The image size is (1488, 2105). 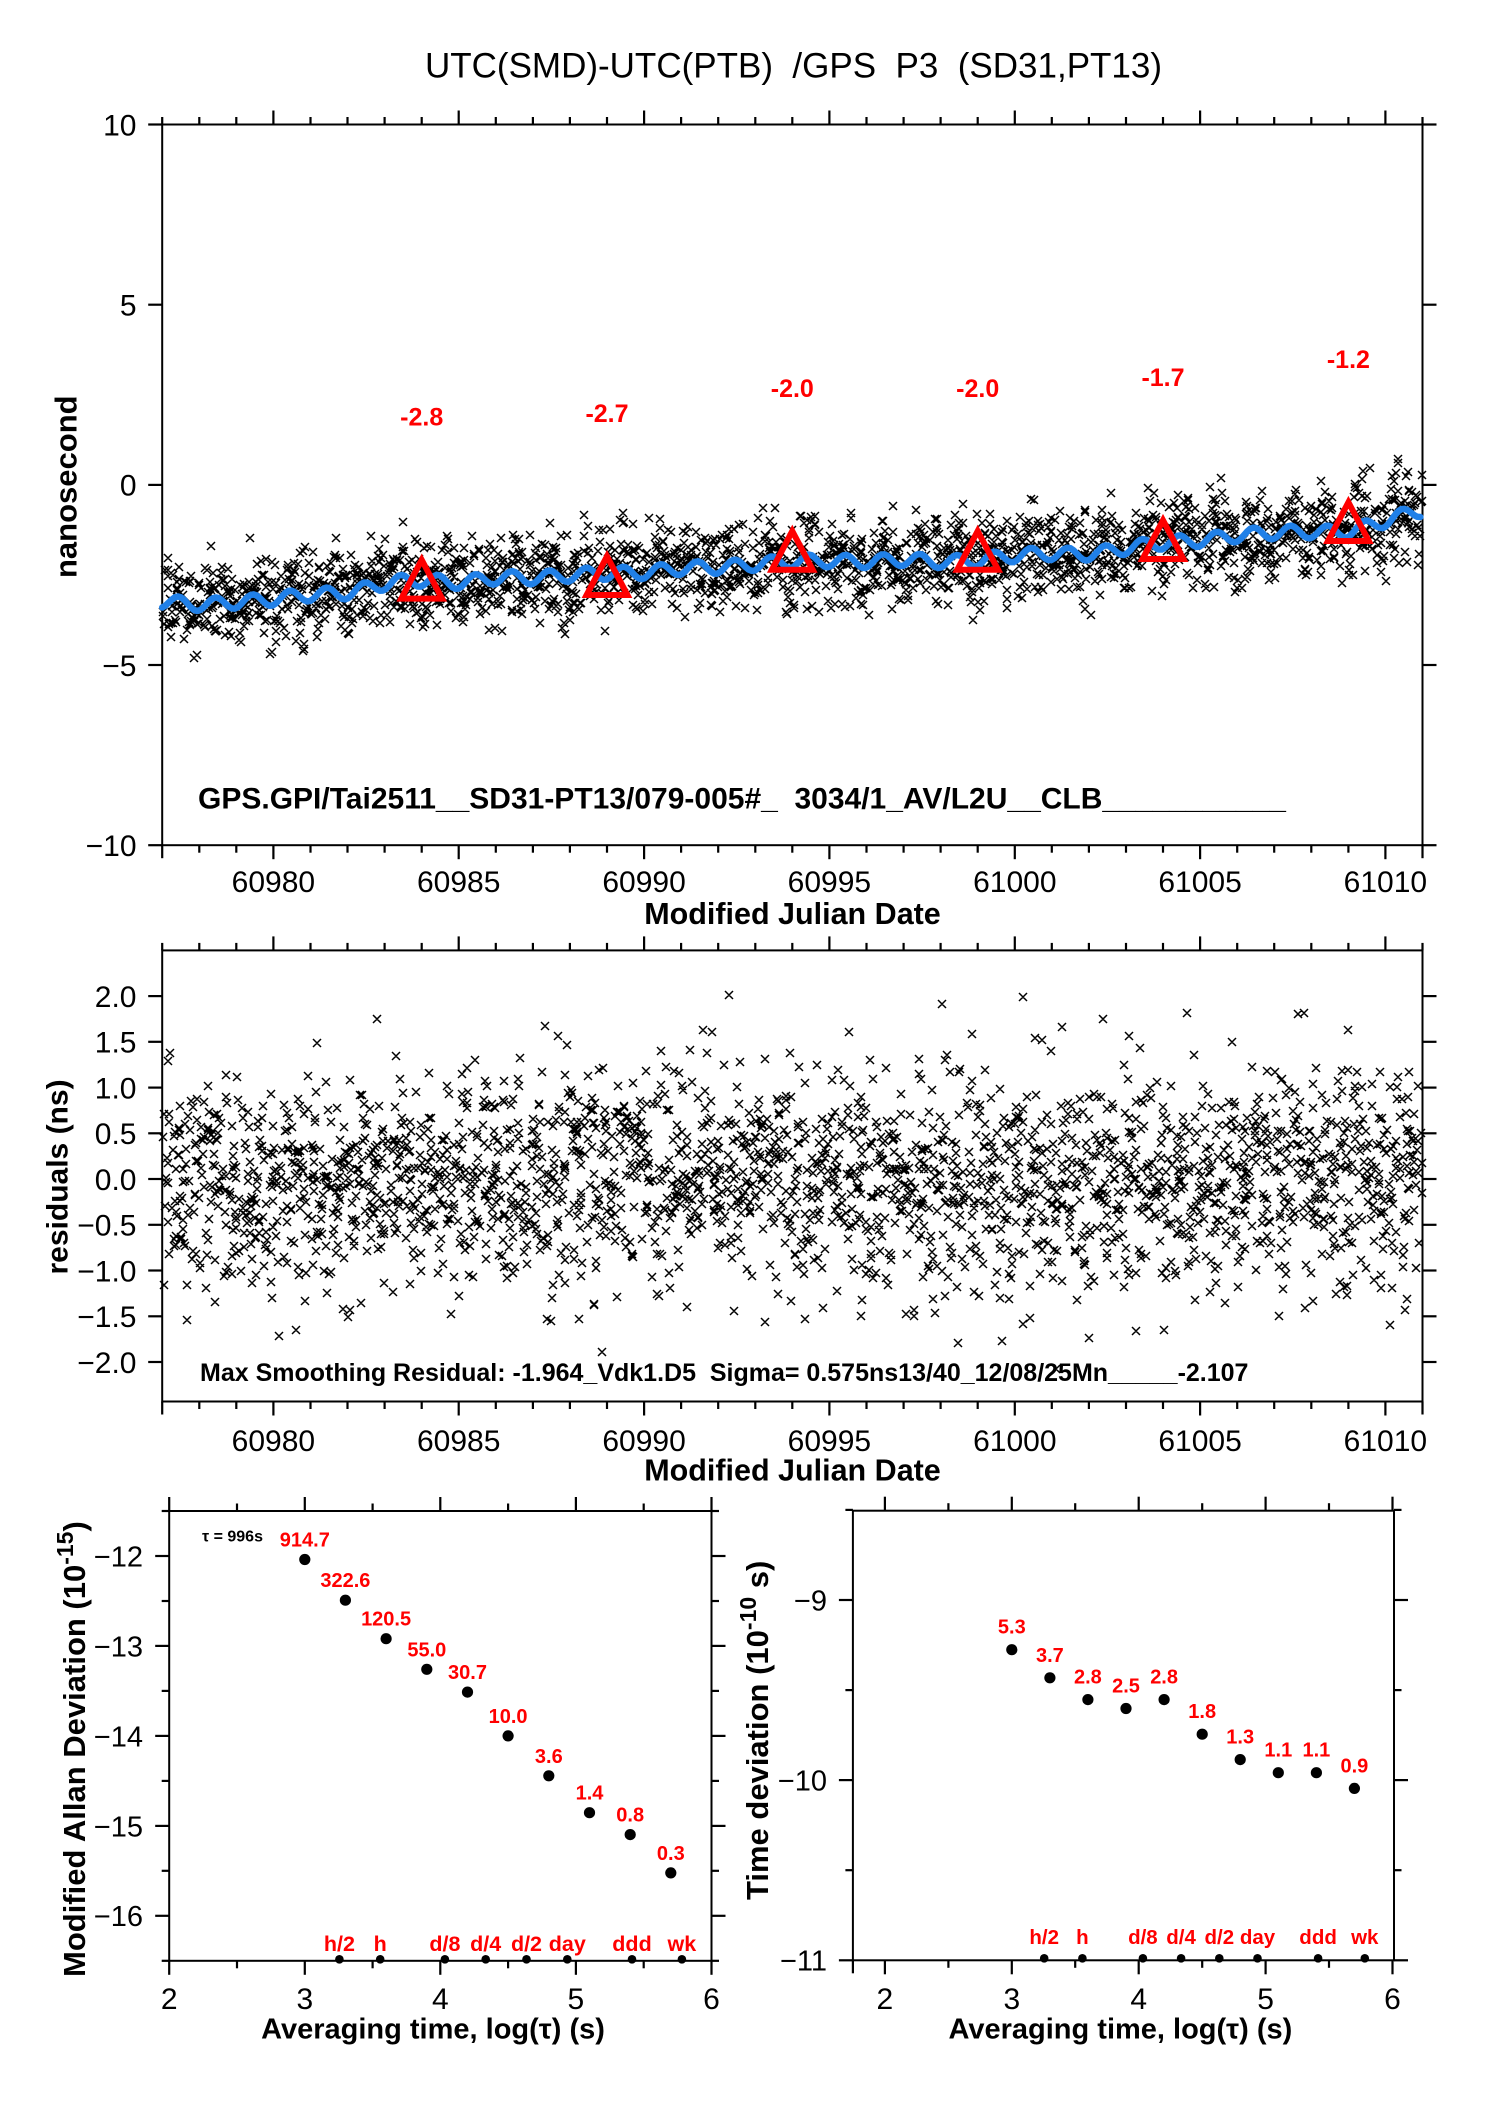 What do you see at coordinates (72, 1749) in the screenshot?
I see `svg-text:Modified Allan Deviation (10-1: Modified Allan Deviation (10-15)` at bounding box center [72, 1749].